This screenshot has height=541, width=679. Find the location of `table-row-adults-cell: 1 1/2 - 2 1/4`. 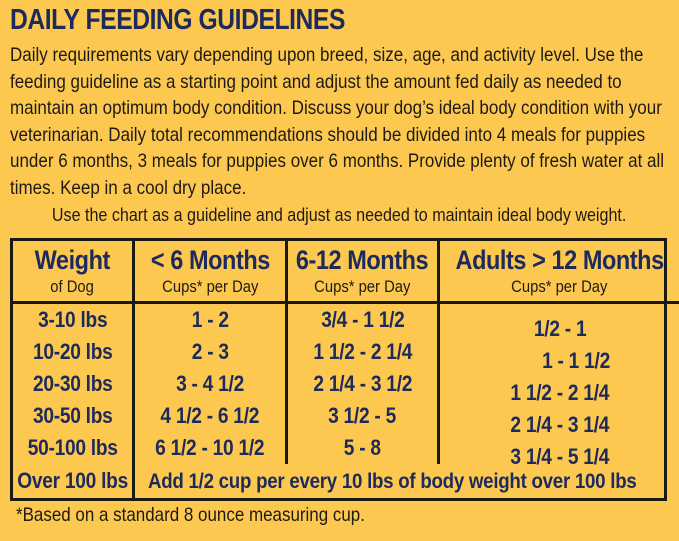

table-row-adults-cell: 1 1/2 - 2 1/4 is located at coordinates (558, 386).